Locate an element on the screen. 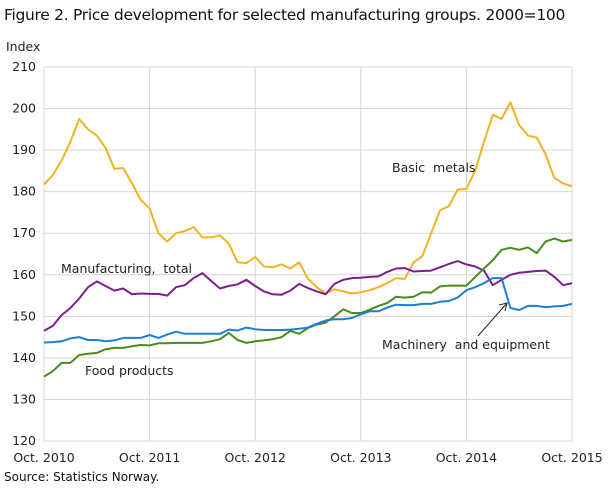 The image size is (610, 488). series-label: Machinery and equipment is located at coordinates (466, 344).